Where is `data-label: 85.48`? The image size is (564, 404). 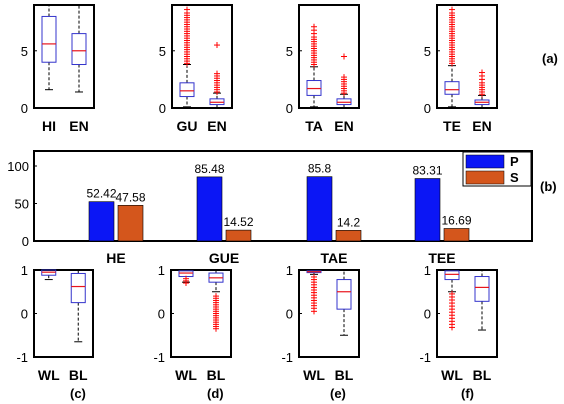
data-label: 85.48 is located at coordinates (209, 169).